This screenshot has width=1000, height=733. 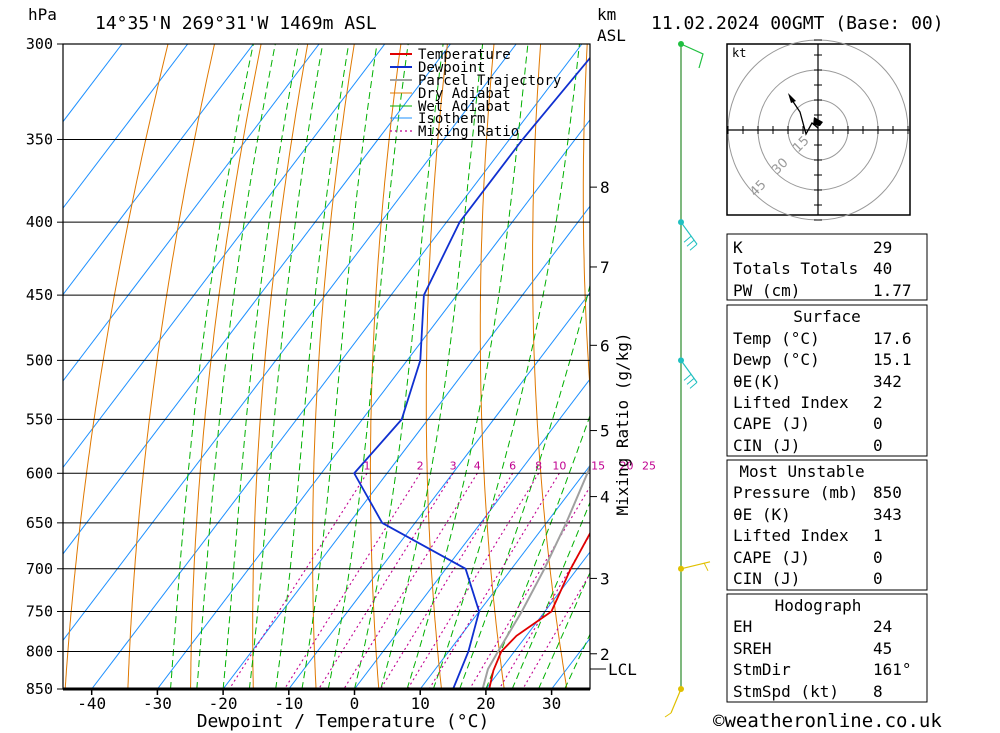 I want to click on temperature-tick-label: 30, so click(x=551, y=703).